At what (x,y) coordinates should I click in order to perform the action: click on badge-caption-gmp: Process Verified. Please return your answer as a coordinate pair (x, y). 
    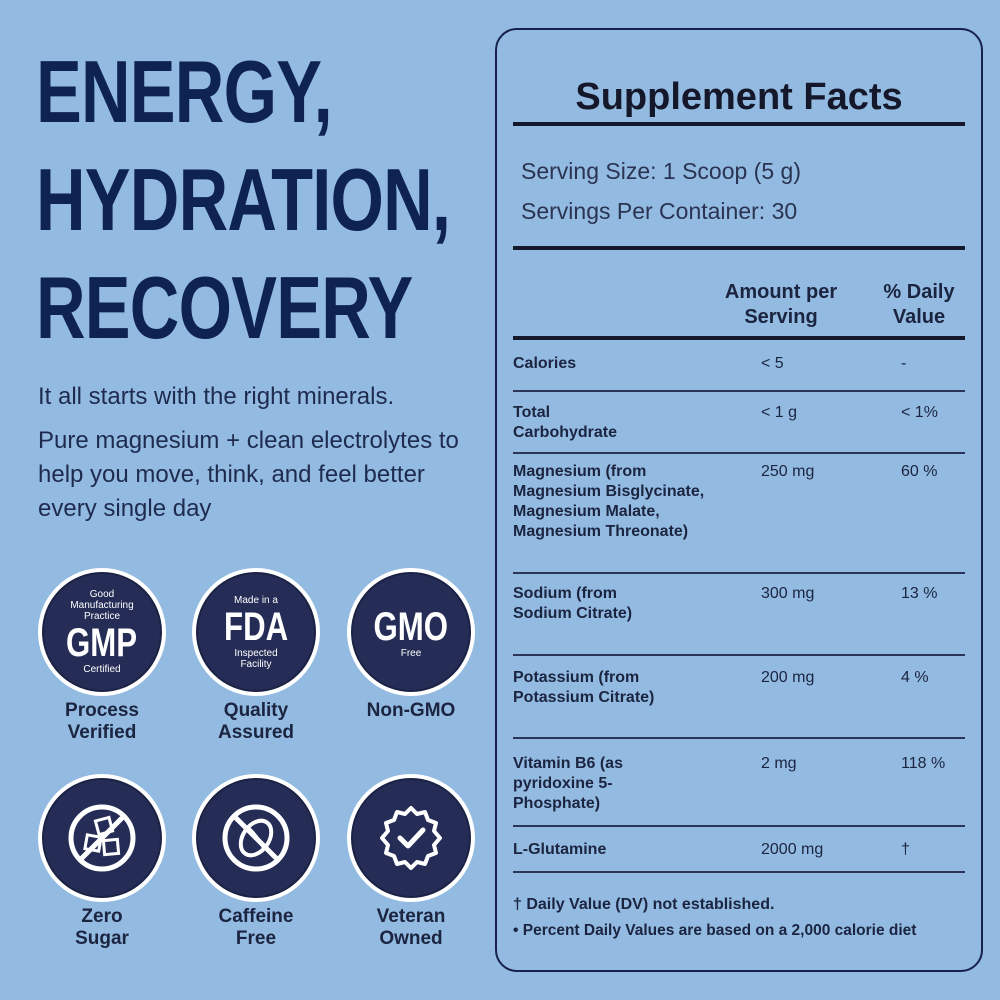
    Looking at the image, I should click on (102, 721).